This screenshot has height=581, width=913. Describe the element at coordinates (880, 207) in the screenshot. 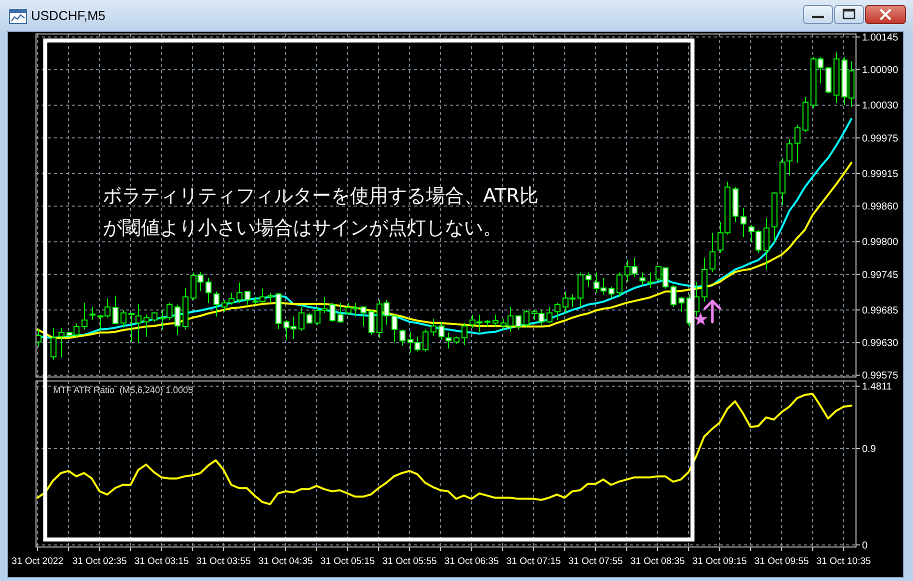

I see `y-tick-label: 0.99860` at that location.